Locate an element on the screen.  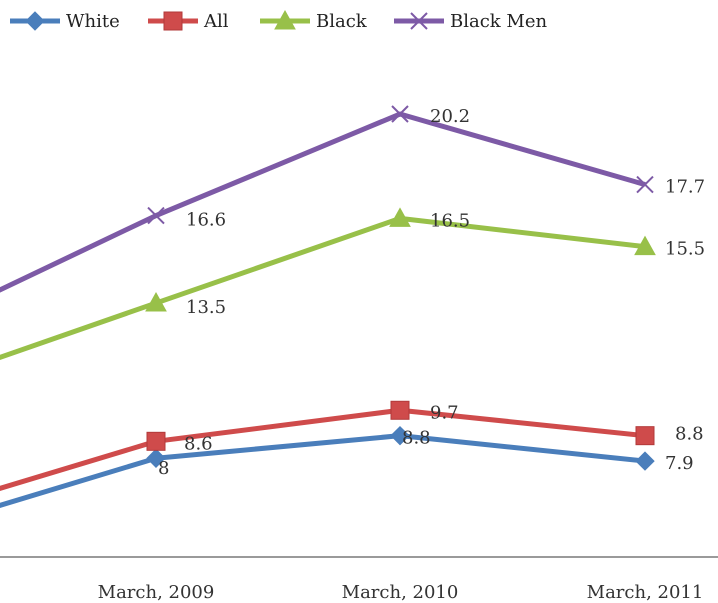
data-label-black-3: 15.5 is located at coordinates (685, 249).